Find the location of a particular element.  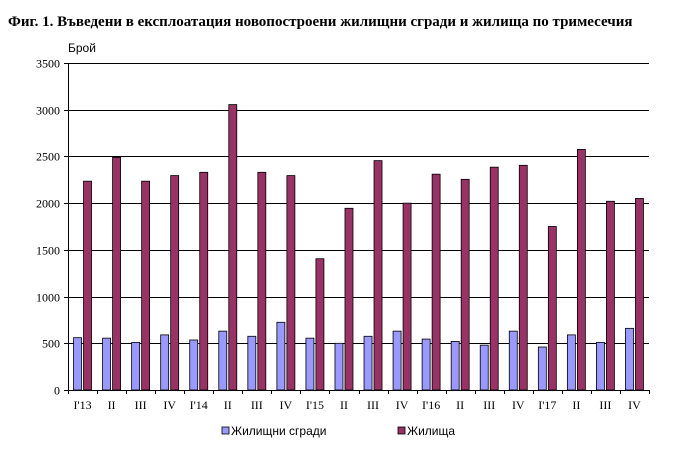

y-tick-label: 1000 is located at coordinates (48, 298).